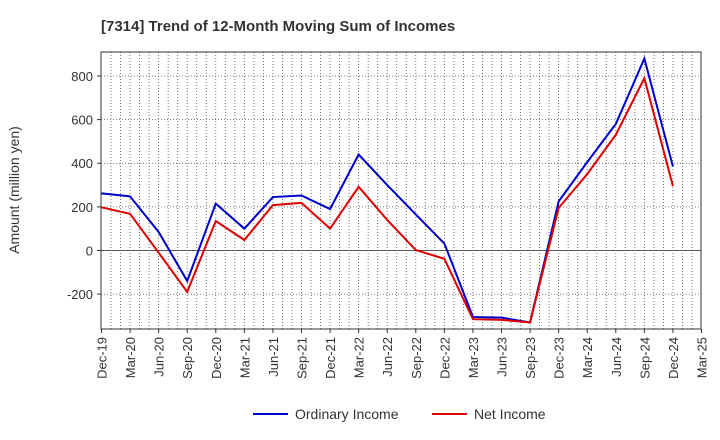 The height and width of the screenshot is (440, 720). Describe the element at coordinates (510, 414) in the screenshot. I see `legend-label-net-income: Net Income` at that location.